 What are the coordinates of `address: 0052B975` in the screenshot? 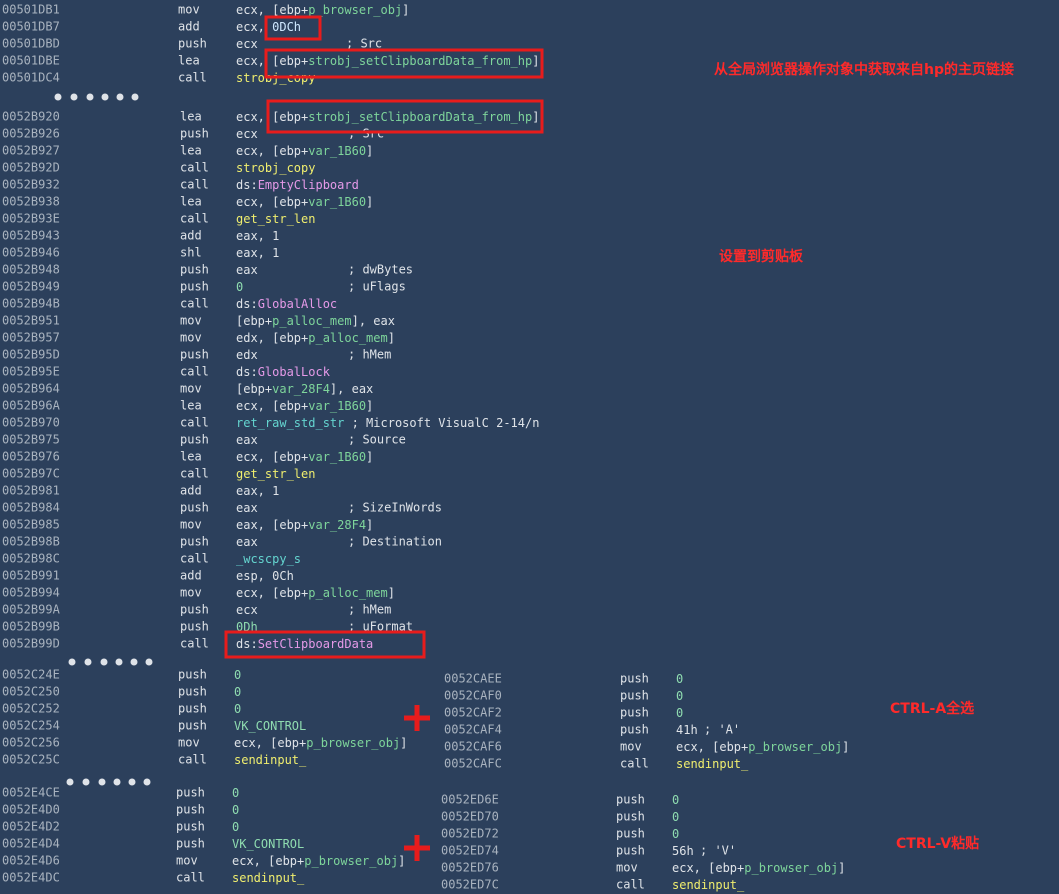 It's located at (31, 440).